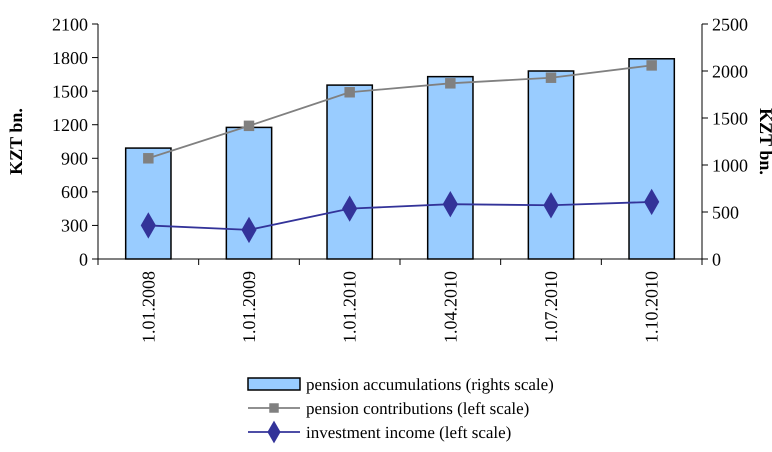  What do you see at coordinates (716, 259) in the screenshot?
I see `y2-tick-label: 0` at bounding box center [716, 259].